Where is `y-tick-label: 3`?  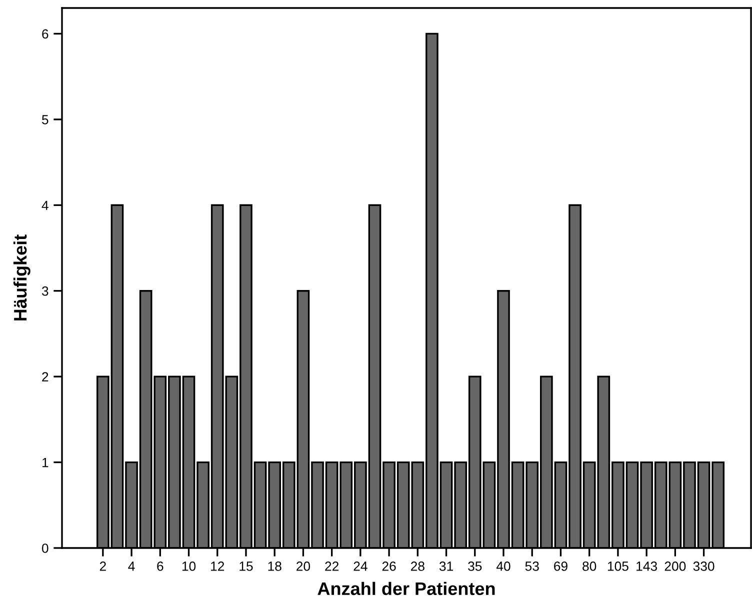 y-tick-label: 3 is located at coordinates (45, 291).